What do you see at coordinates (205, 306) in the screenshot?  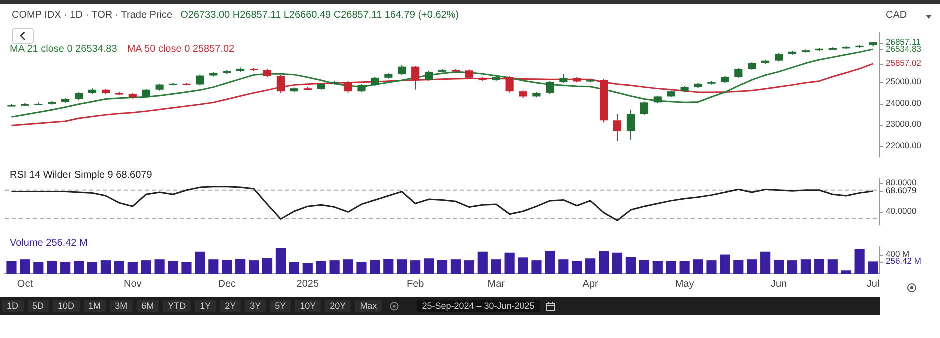 I see `text: 1Y` at bounding box center [205, 306].